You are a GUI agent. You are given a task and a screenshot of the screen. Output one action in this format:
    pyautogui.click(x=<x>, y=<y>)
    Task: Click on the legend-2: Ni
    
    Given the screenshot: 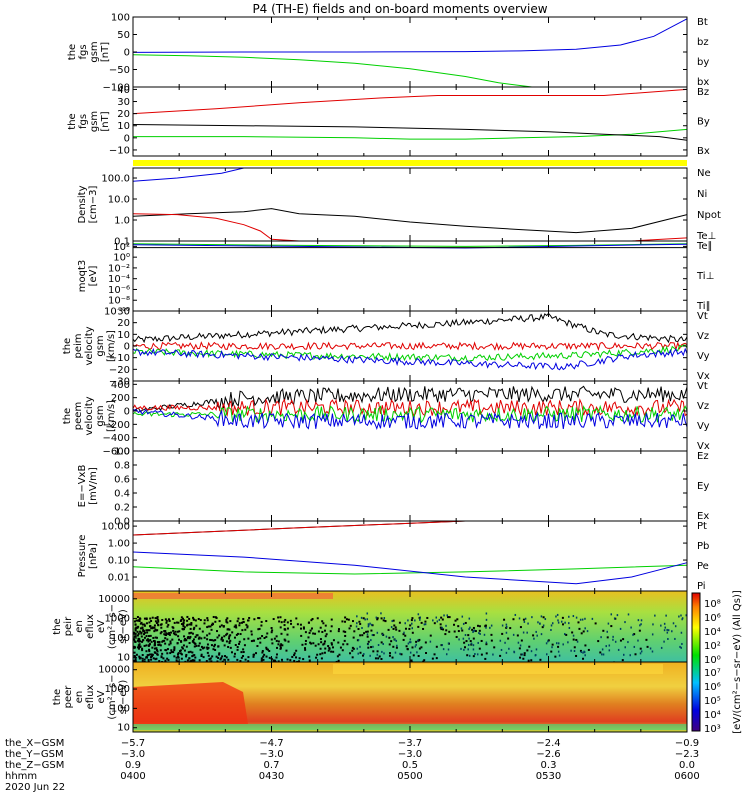 What is the action you would take?
    pyautogui.click(x=702, y=194)
    